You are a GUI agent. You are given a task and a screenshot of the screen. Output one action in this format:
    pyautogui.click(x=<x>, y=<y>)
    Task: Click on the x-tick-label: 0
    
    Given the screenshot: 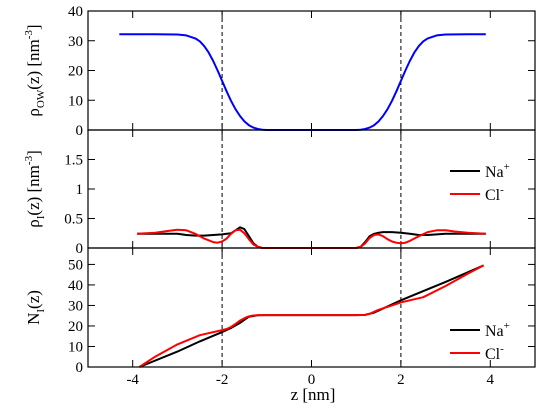 What is the action you would take?
    pyautogui.click(x=312, y=380)
    